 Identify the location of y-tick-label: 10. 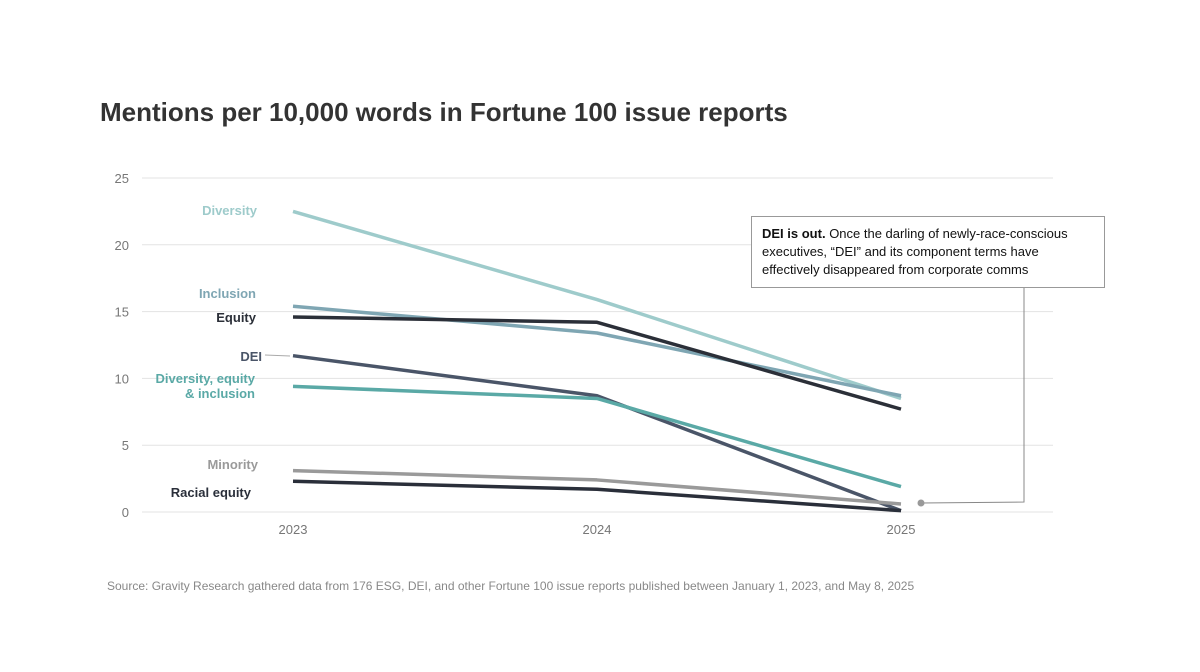
(122, 378).